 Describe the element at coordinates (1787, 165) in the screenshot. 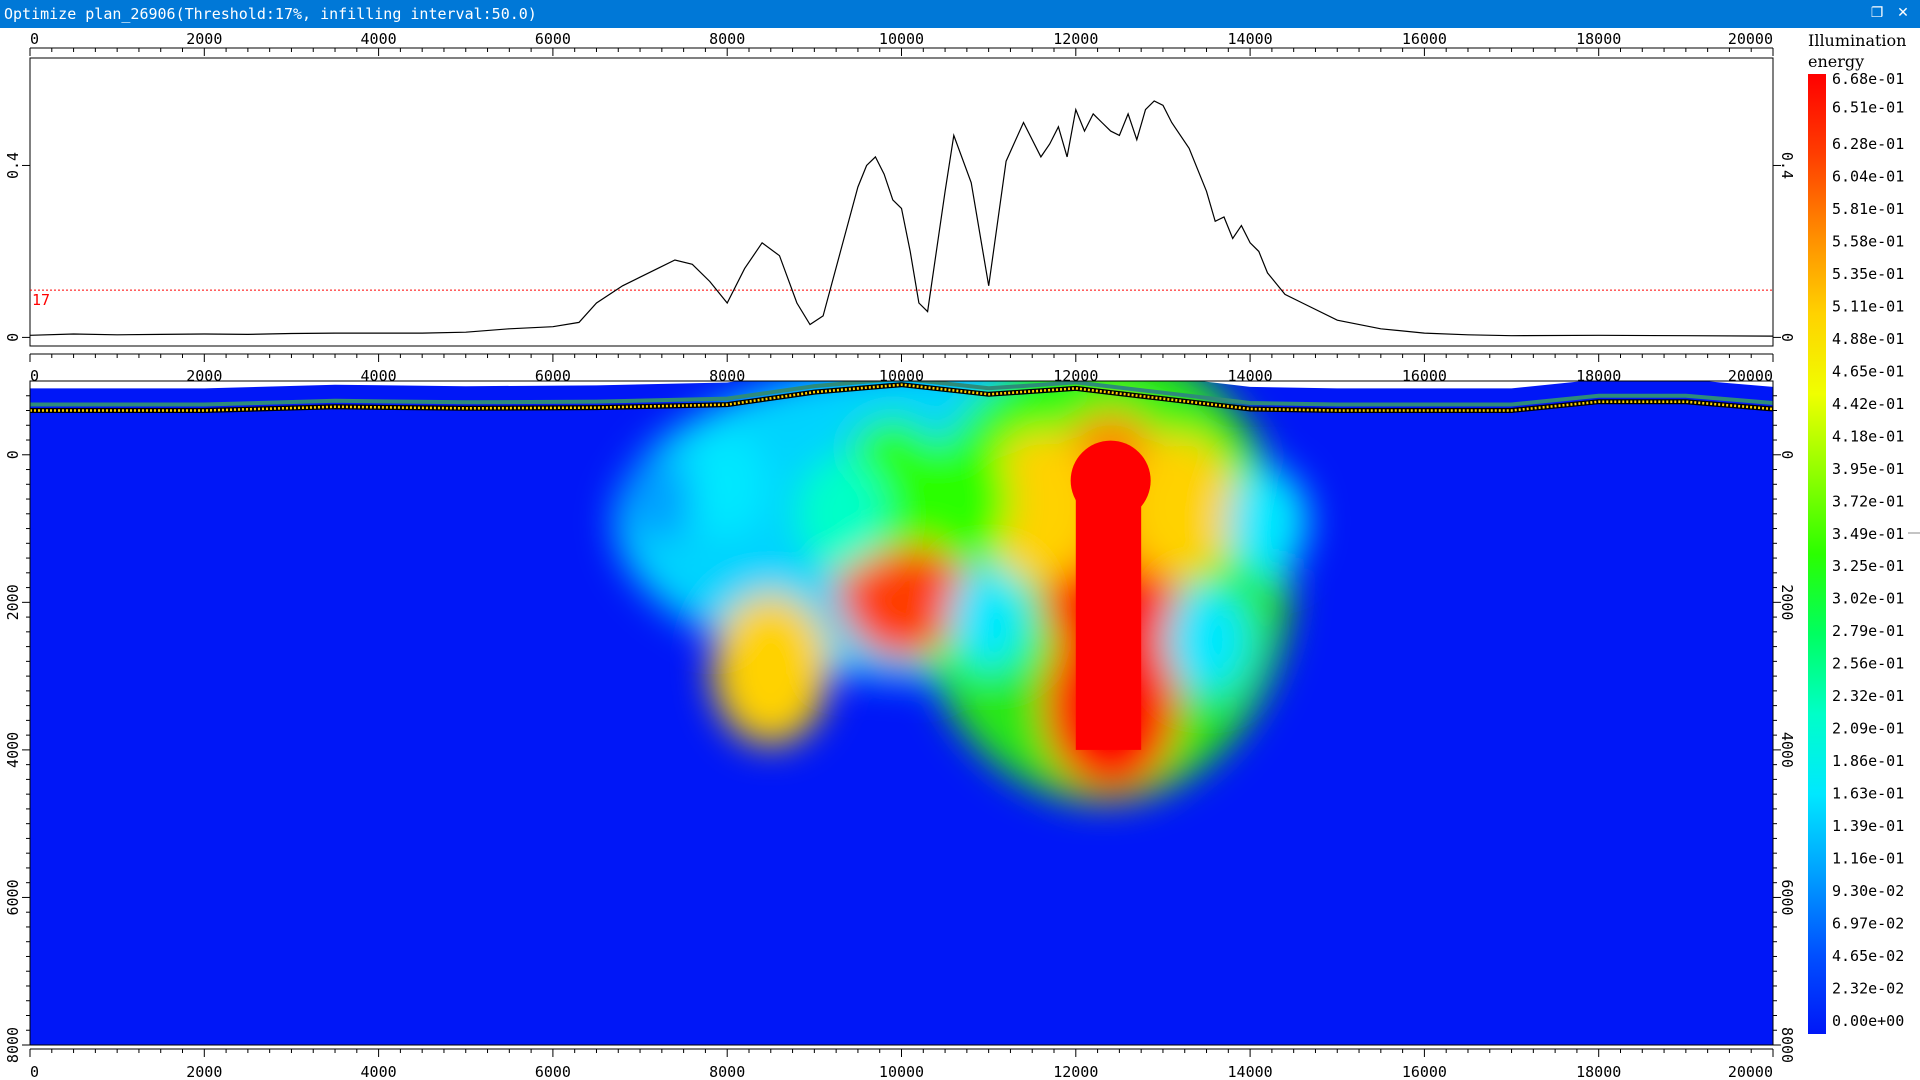

I see `profile-y-tick-label-right: 0.4` at that location.